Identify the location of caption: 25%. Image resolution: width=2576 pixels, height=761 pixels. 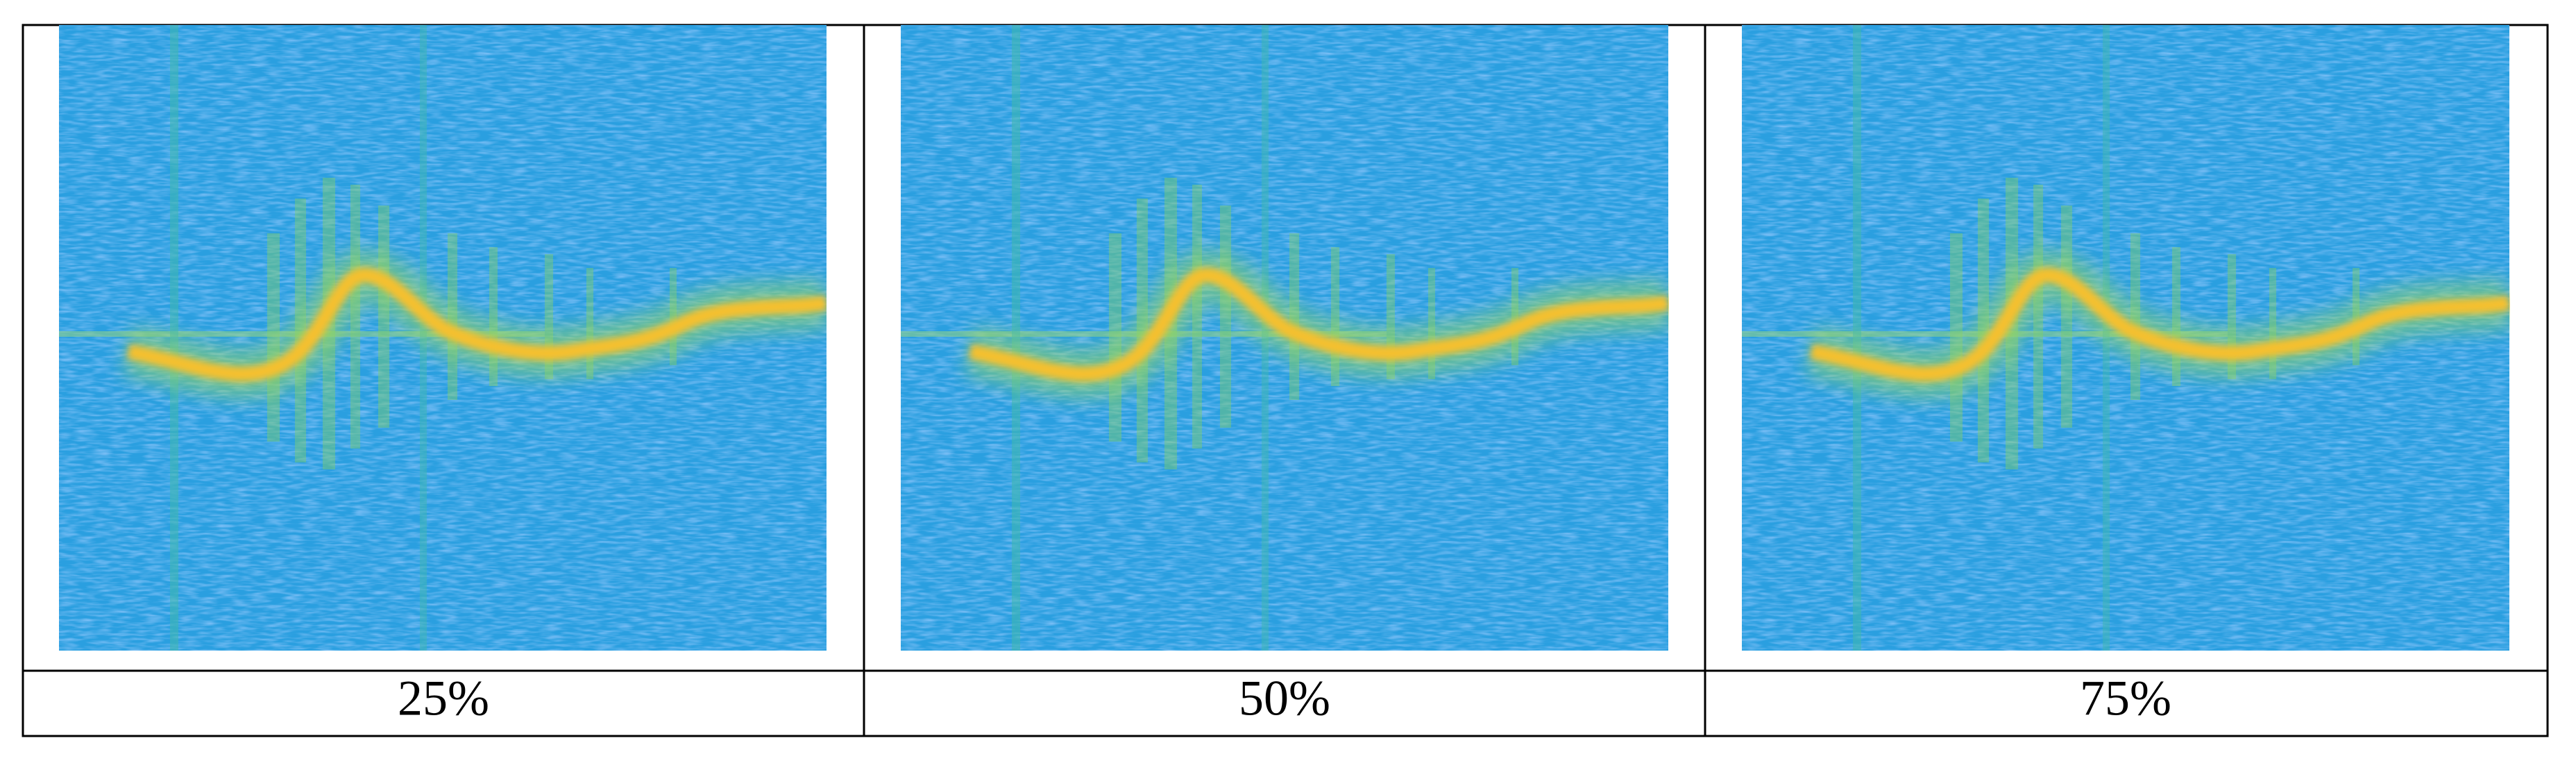
(444, 698).